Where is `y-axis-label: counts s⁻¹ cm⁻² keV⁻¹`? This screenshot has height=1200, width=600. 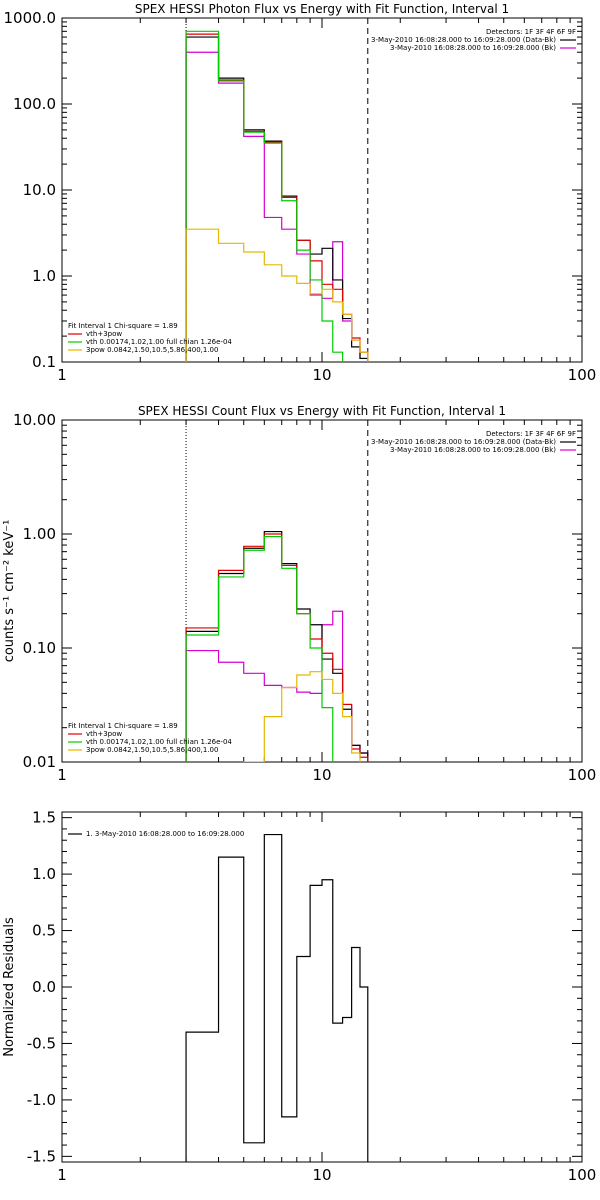 y-axis-label: counts s⁻¹ cm⁻² keV⁻¹ is located at coordinates (9, 591).